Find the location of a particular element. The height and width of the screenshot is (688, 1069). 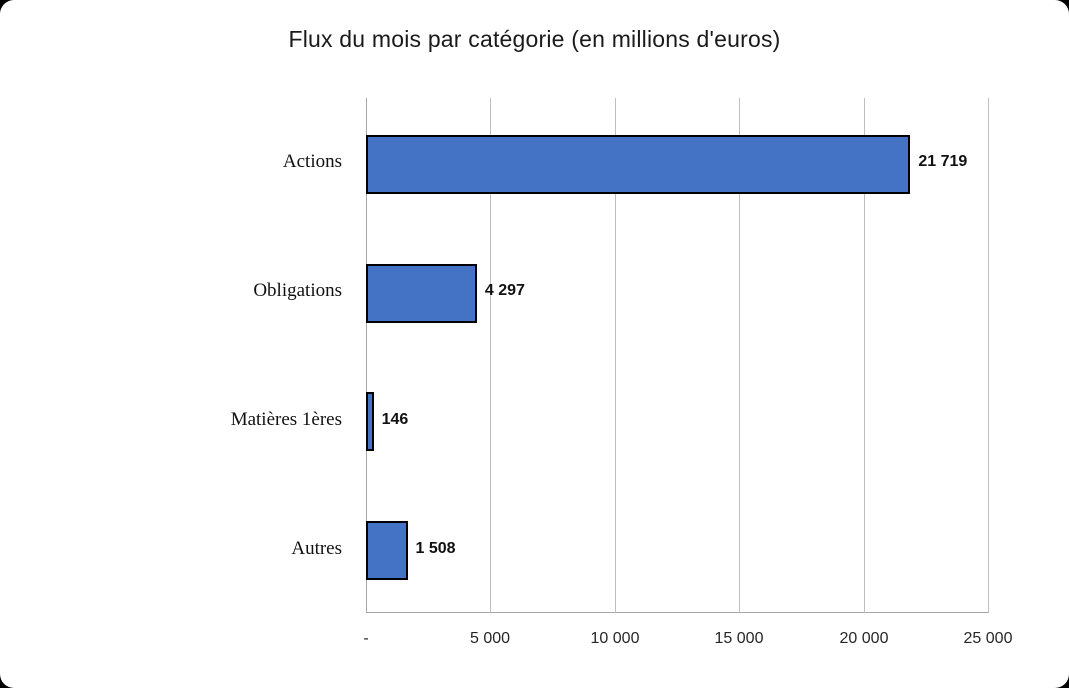

x-tick-label: - is located at coordinates (366, 638).